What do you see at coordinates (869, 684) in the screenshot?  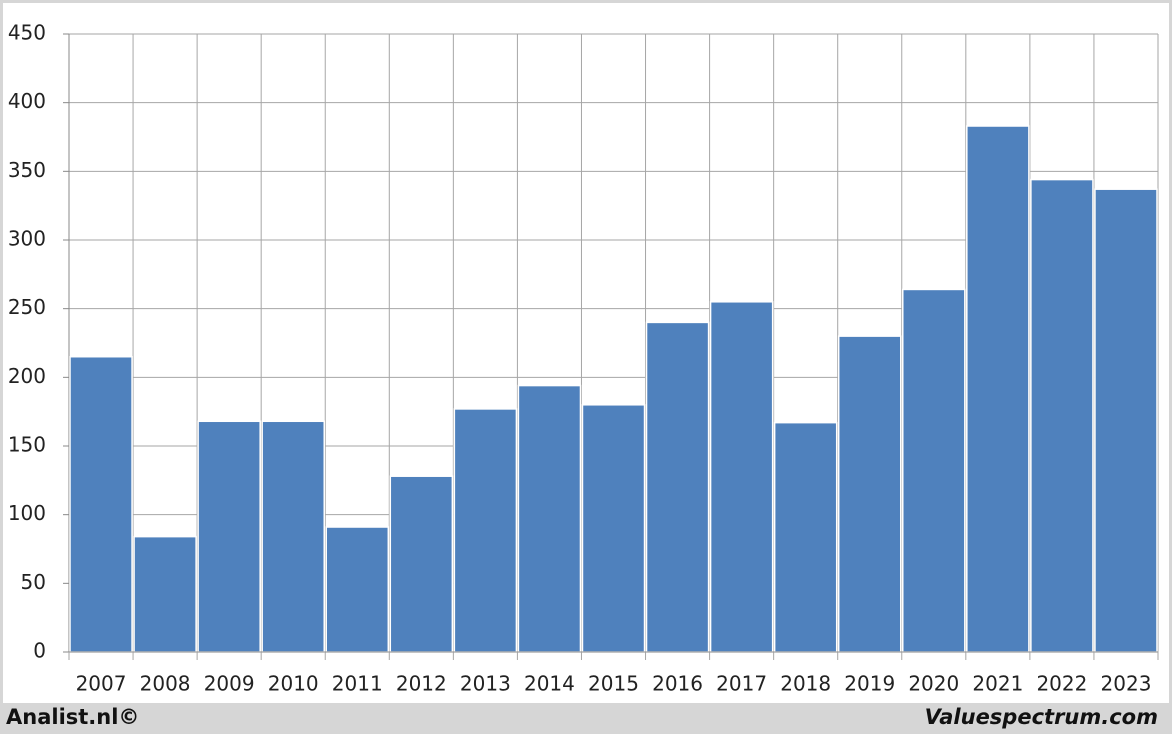 I see `x-tick-label: 2019` at bounding box center [869, 684].